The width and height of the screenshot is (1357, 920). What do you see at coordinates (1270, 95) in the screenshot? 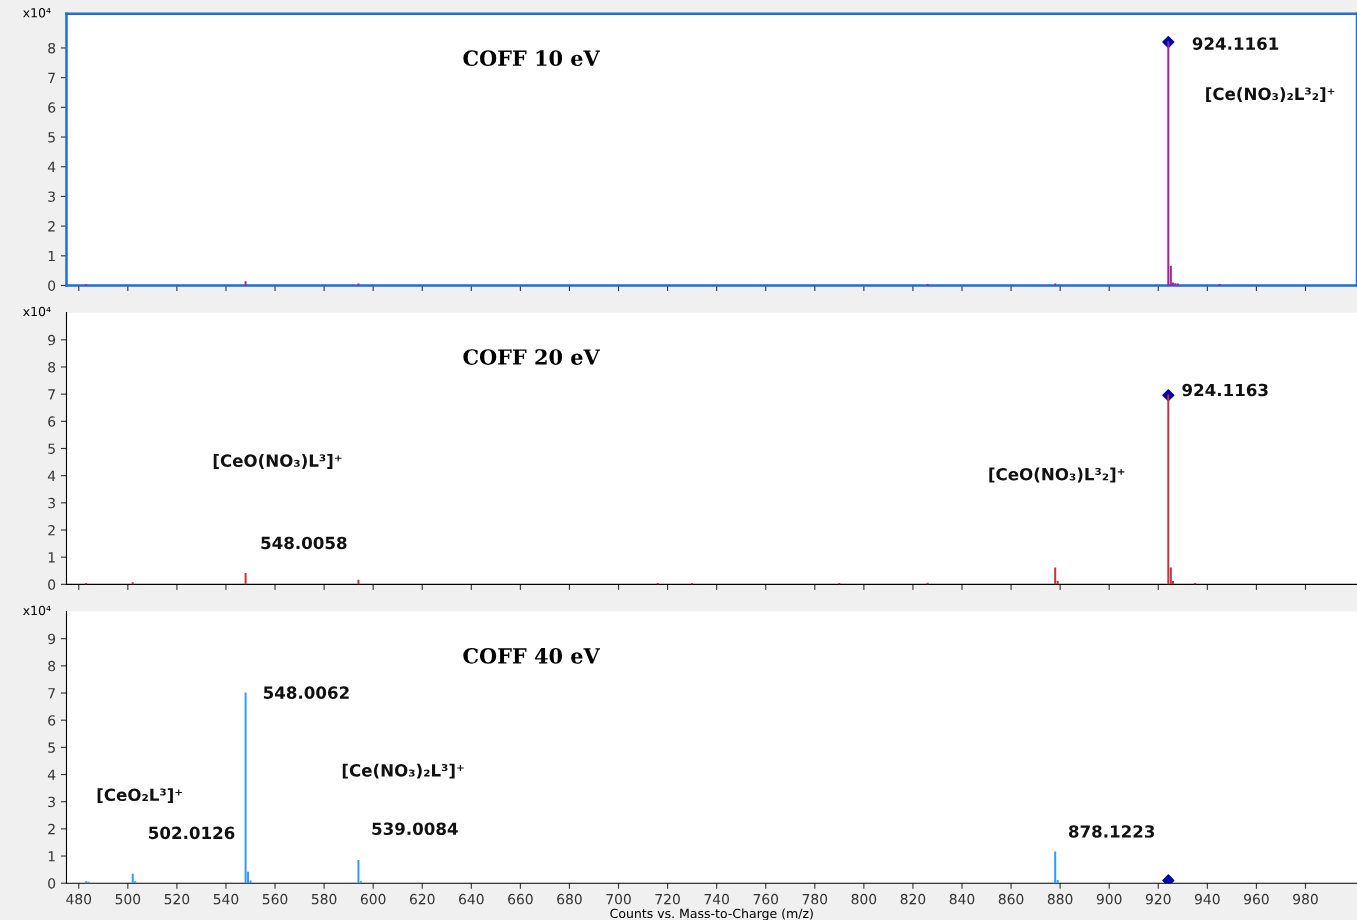
I see `annotation: [Ce(NO₃)₂L³₂]⁺` at bounding box center [1270, 95].